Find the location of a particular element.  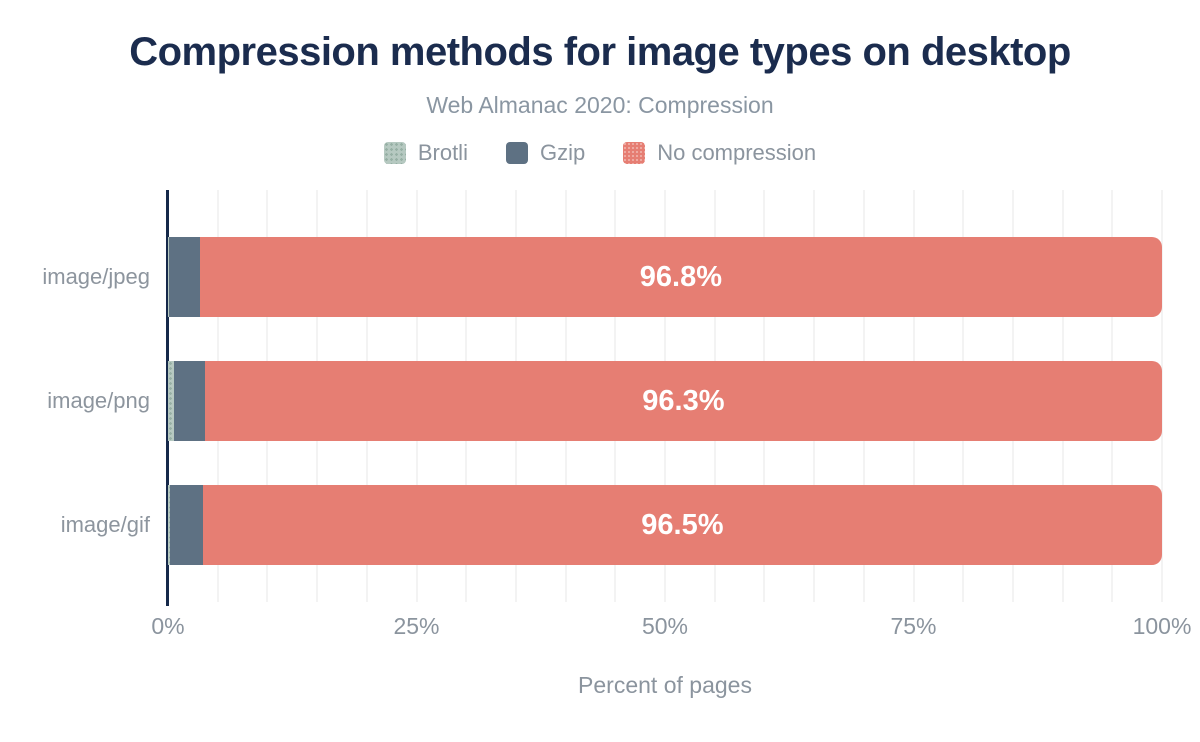

y-axis-label-image-gif: image/gif is located at coordinates (105, 524).